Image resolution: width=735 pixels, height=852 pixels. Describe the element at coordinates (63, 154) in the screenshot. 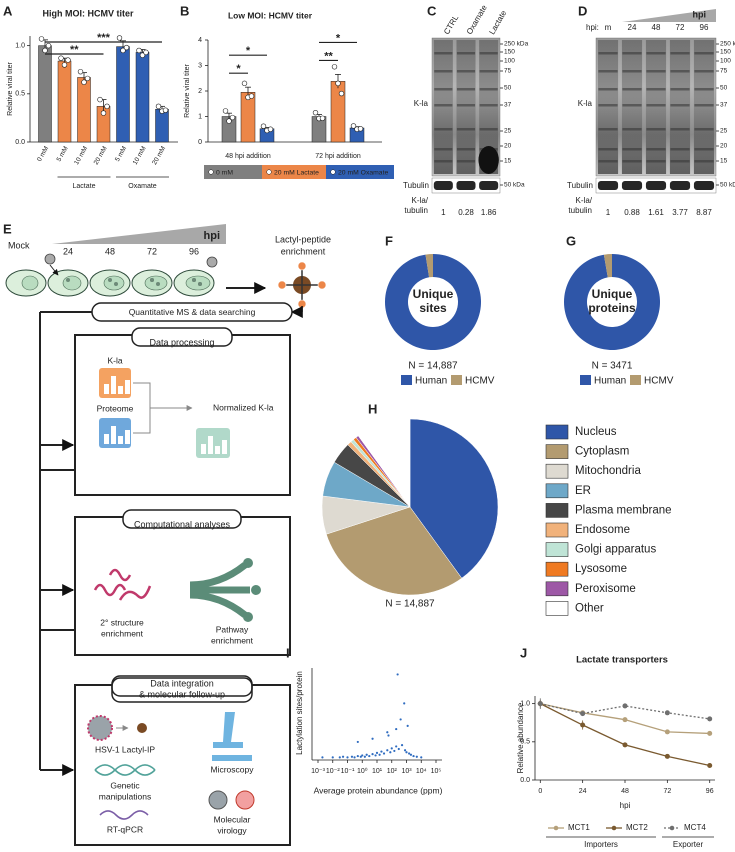

I see `x-tick-label: 5 mM` at that location.